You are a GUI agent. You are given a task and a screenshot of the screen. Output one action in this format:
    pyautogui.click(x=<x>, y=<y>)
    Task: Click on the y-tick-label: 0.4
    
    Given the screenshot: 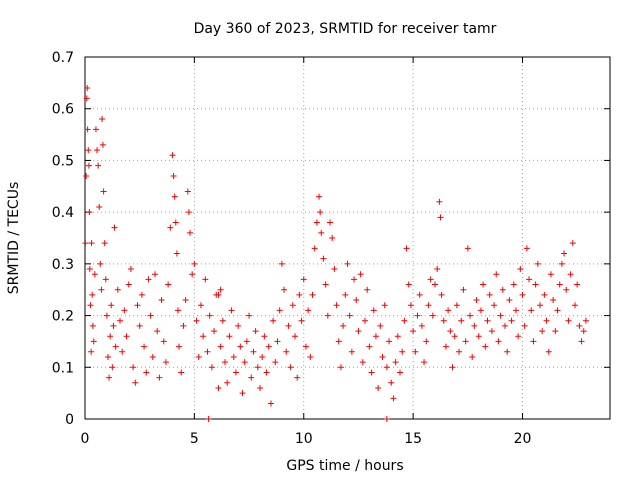 What is the action you would take?
    pyautogui.click(x=63, y=213)
    